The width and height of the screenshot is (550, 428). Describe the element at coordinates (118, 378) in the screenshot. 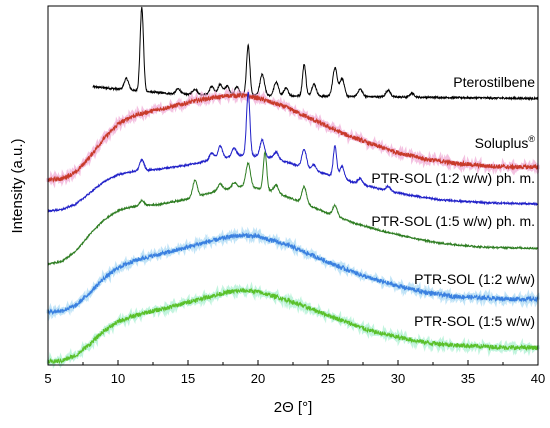

I see `x-tick-label-10: 10` at that location.